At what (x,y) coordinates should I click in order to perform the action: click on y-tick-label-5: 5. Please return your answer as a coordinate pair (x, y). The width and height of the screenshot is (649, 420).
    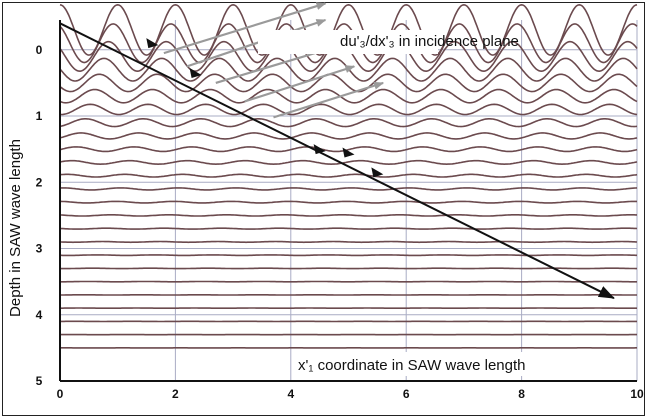
    Looking at the image, I should click on (39, 381).